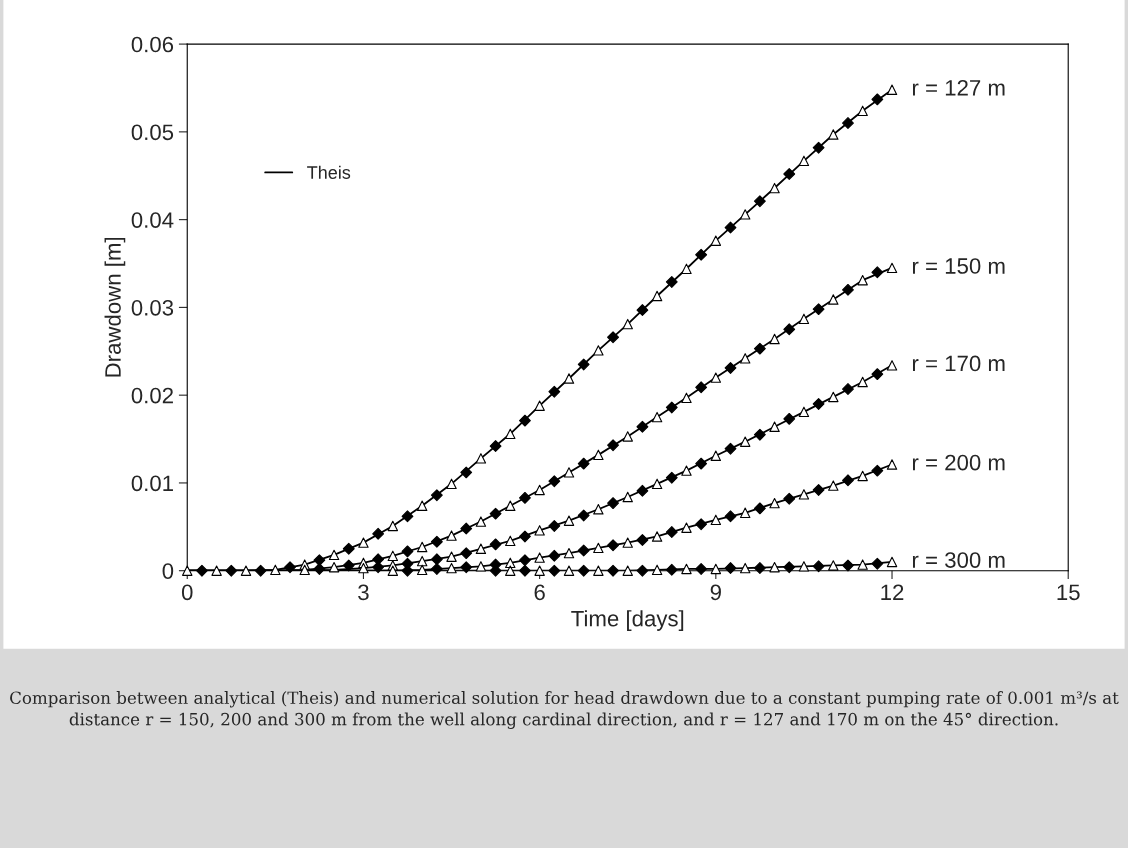 The height and width of the screenshot is (848, 1128). Describe the element at coordinates (152, 220) in the screenshot. I see `y-tick-label: 0.04` at that location.